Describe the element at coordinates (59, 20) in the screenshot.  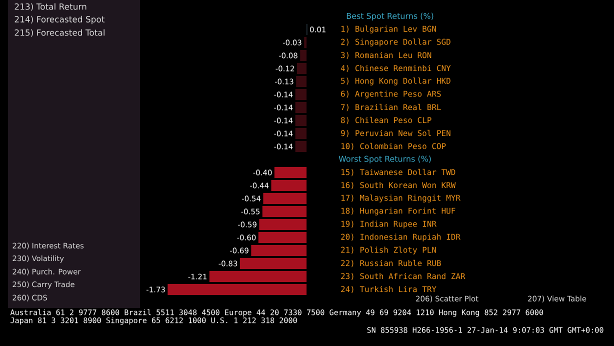
I see `text: 214) Forecasted Spot` at that location.